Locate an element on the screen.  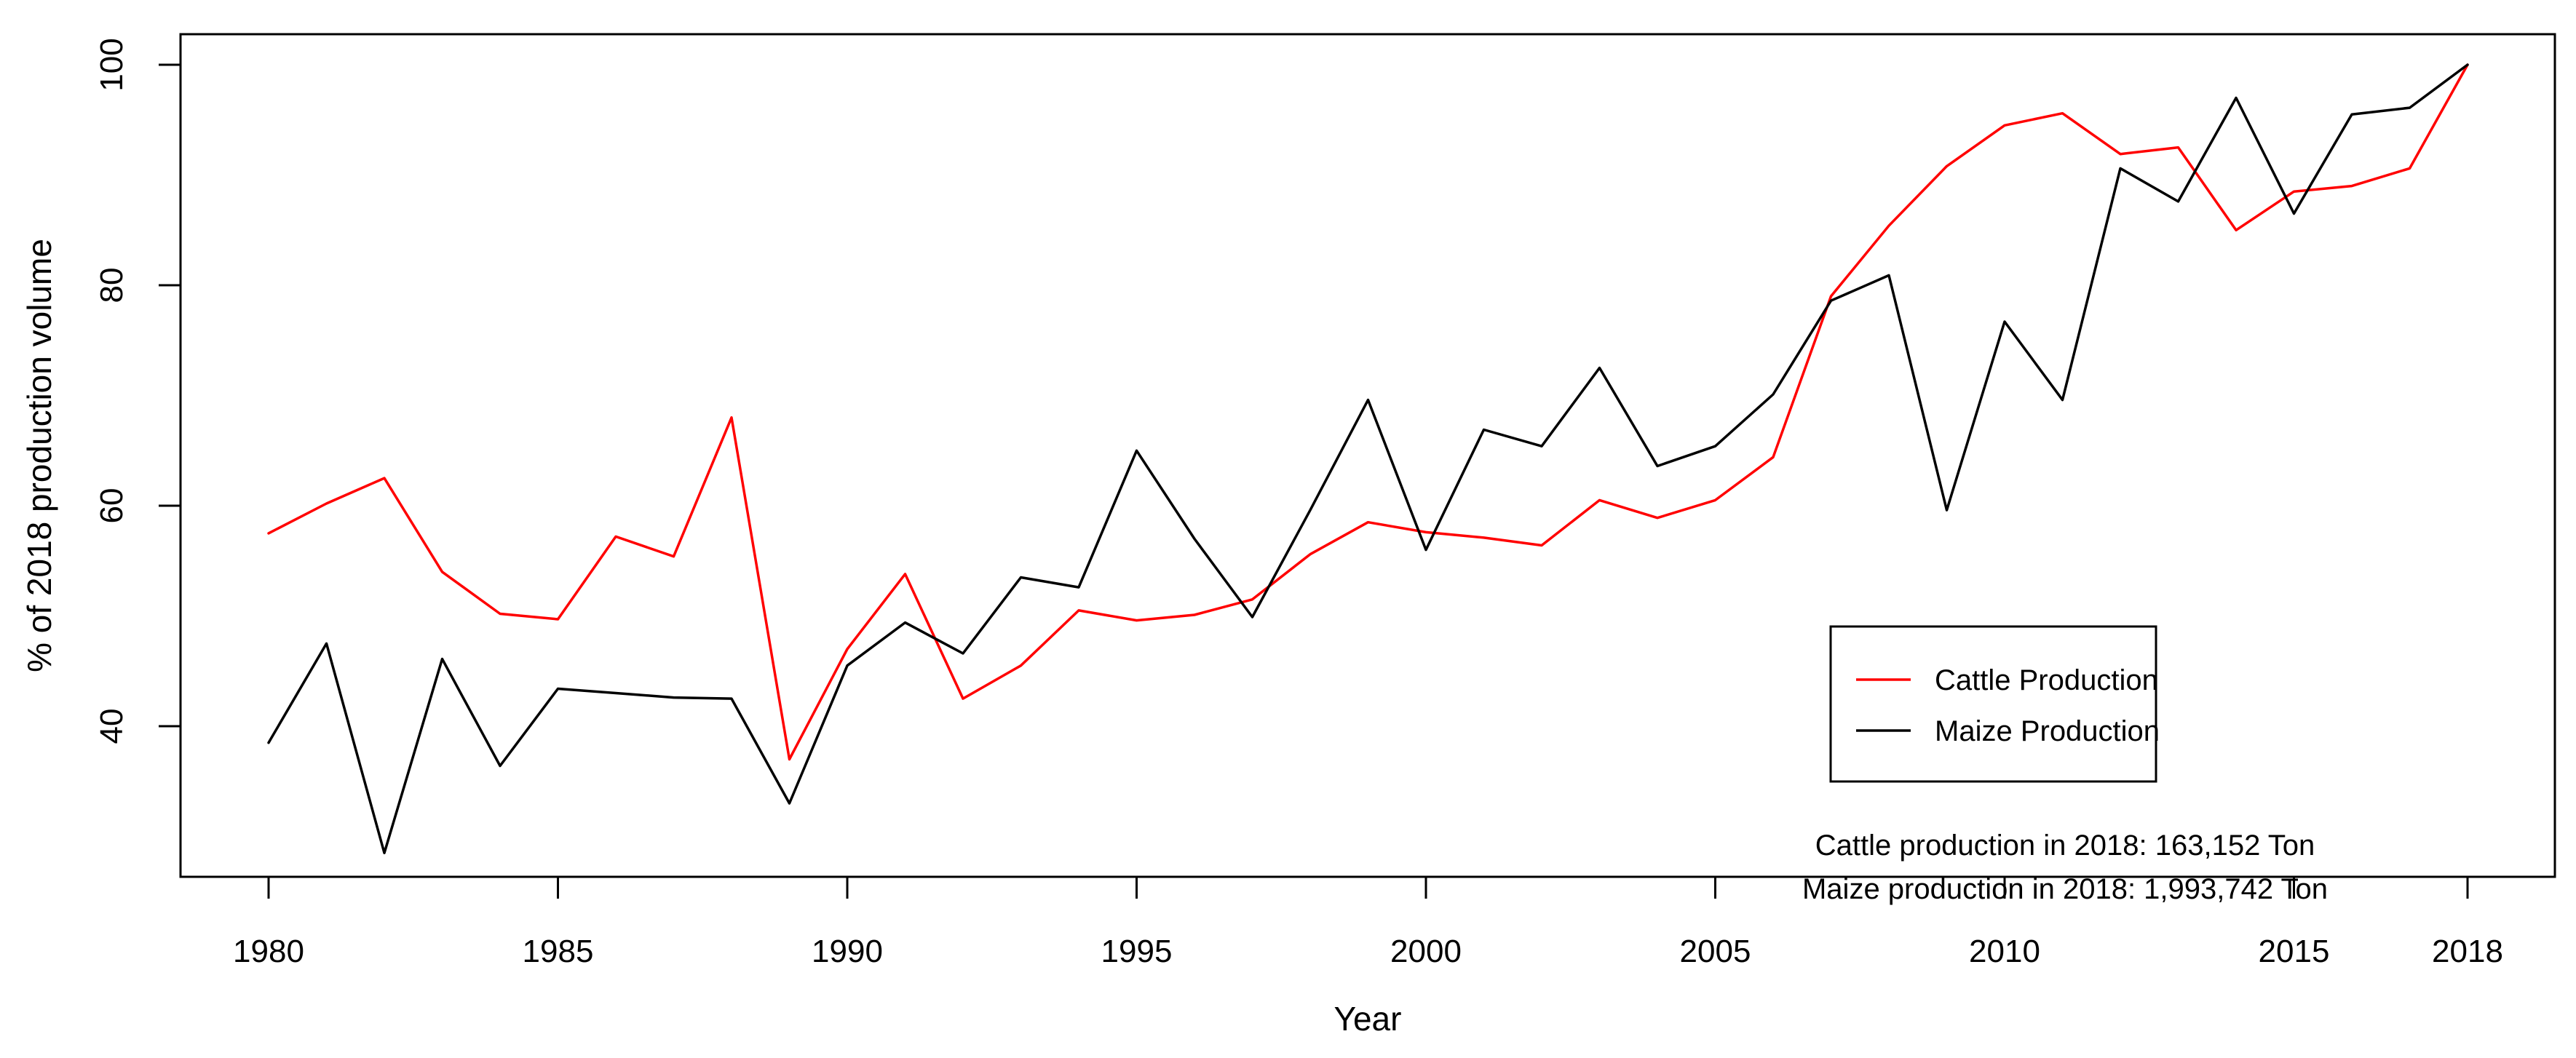
x-tick-label: 2000 is located at coordinates (1426, 951).